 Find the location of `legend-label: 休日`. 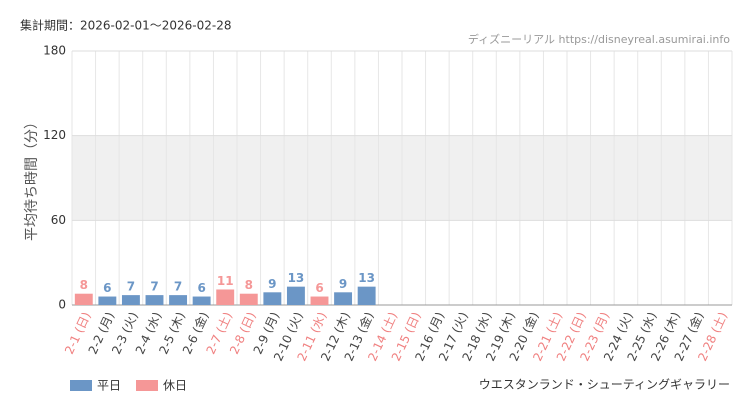

legend-label: 休日 is located at coordinates (175, 386).